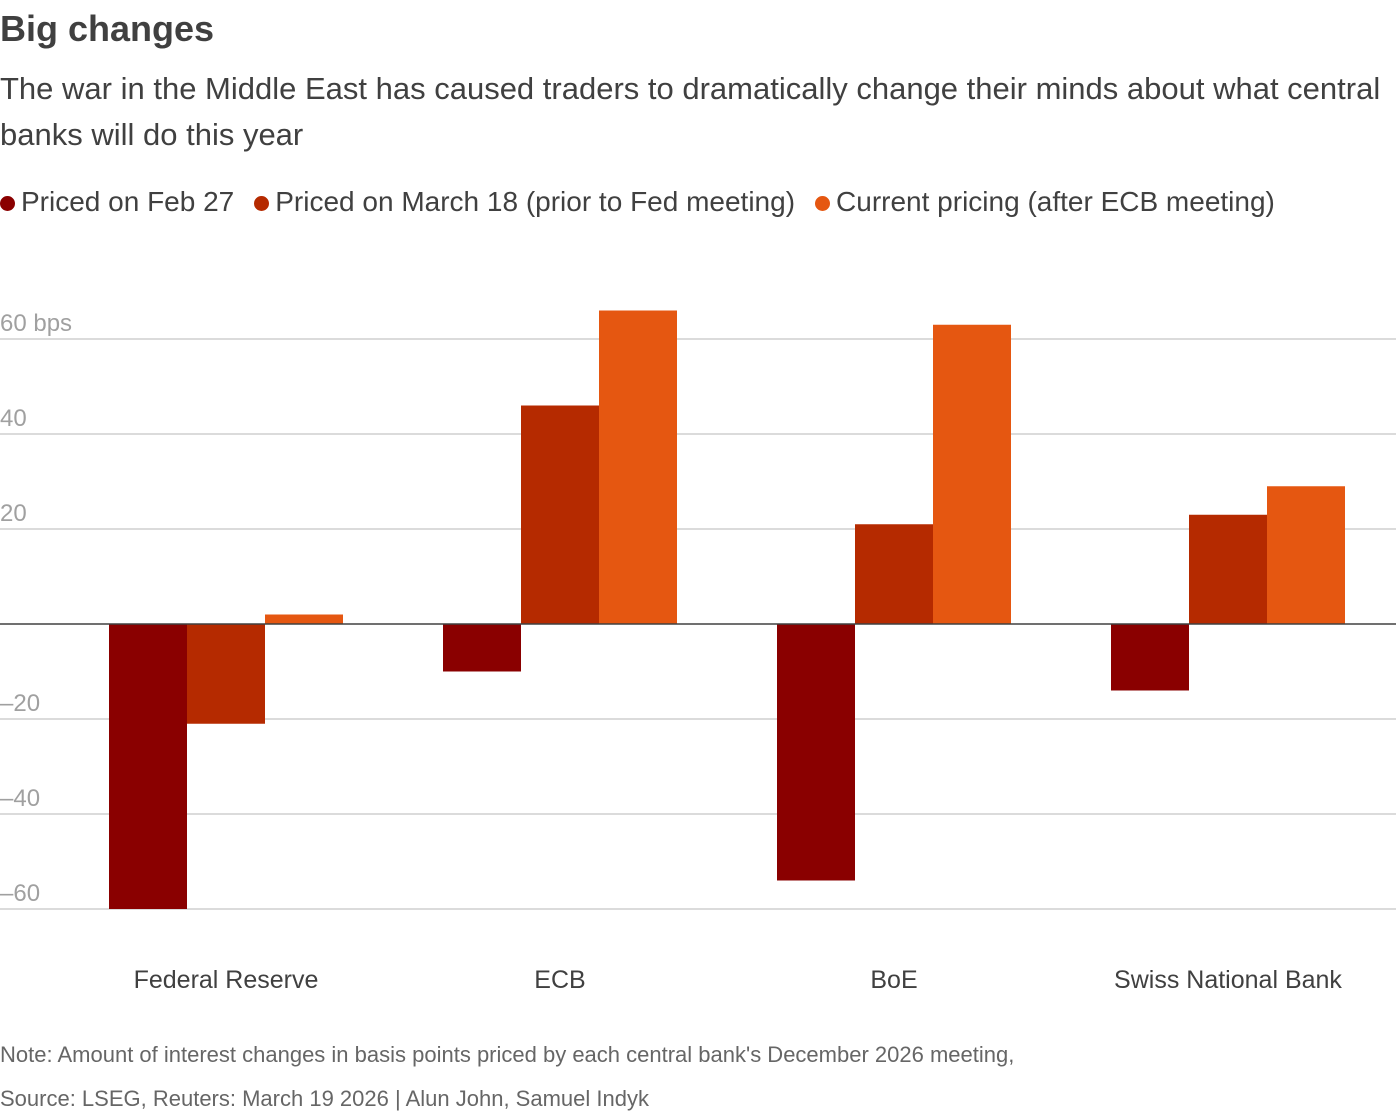 The height and width of the screenshot is (1116, 1396). What do you see at coordinates (893, 980) in the screenshot?
I see `x-tick-label: BoE` at bounding box center [893, 980].